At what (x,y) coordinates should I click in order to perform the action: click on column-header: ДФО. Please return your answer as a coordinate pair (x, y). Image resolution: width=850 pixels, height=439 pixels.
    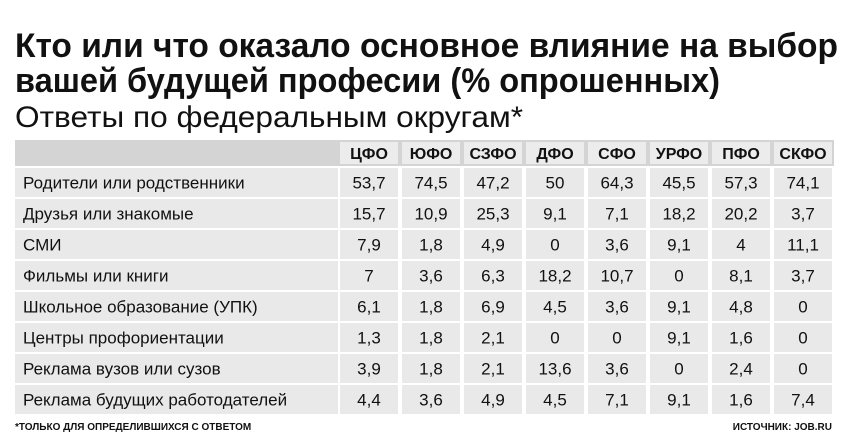
    Looking at the image, I should click on (554, 154).